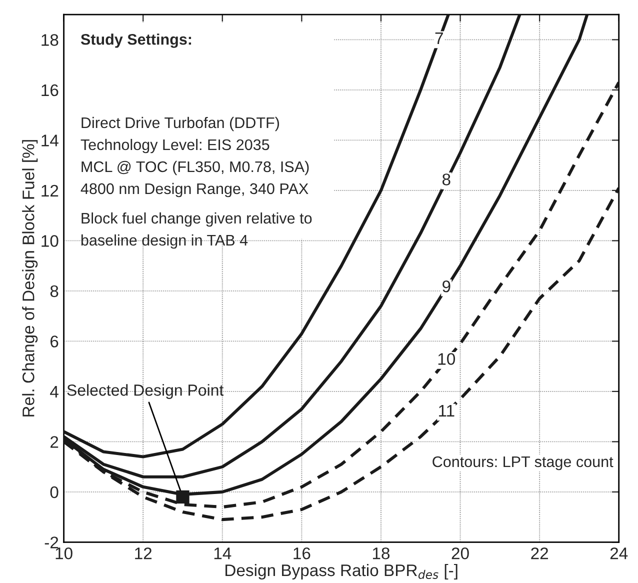 The height and width of the screenshot is (583, 638). I want to click on annotation: Contours: LPT stage count, so click(523, 463).